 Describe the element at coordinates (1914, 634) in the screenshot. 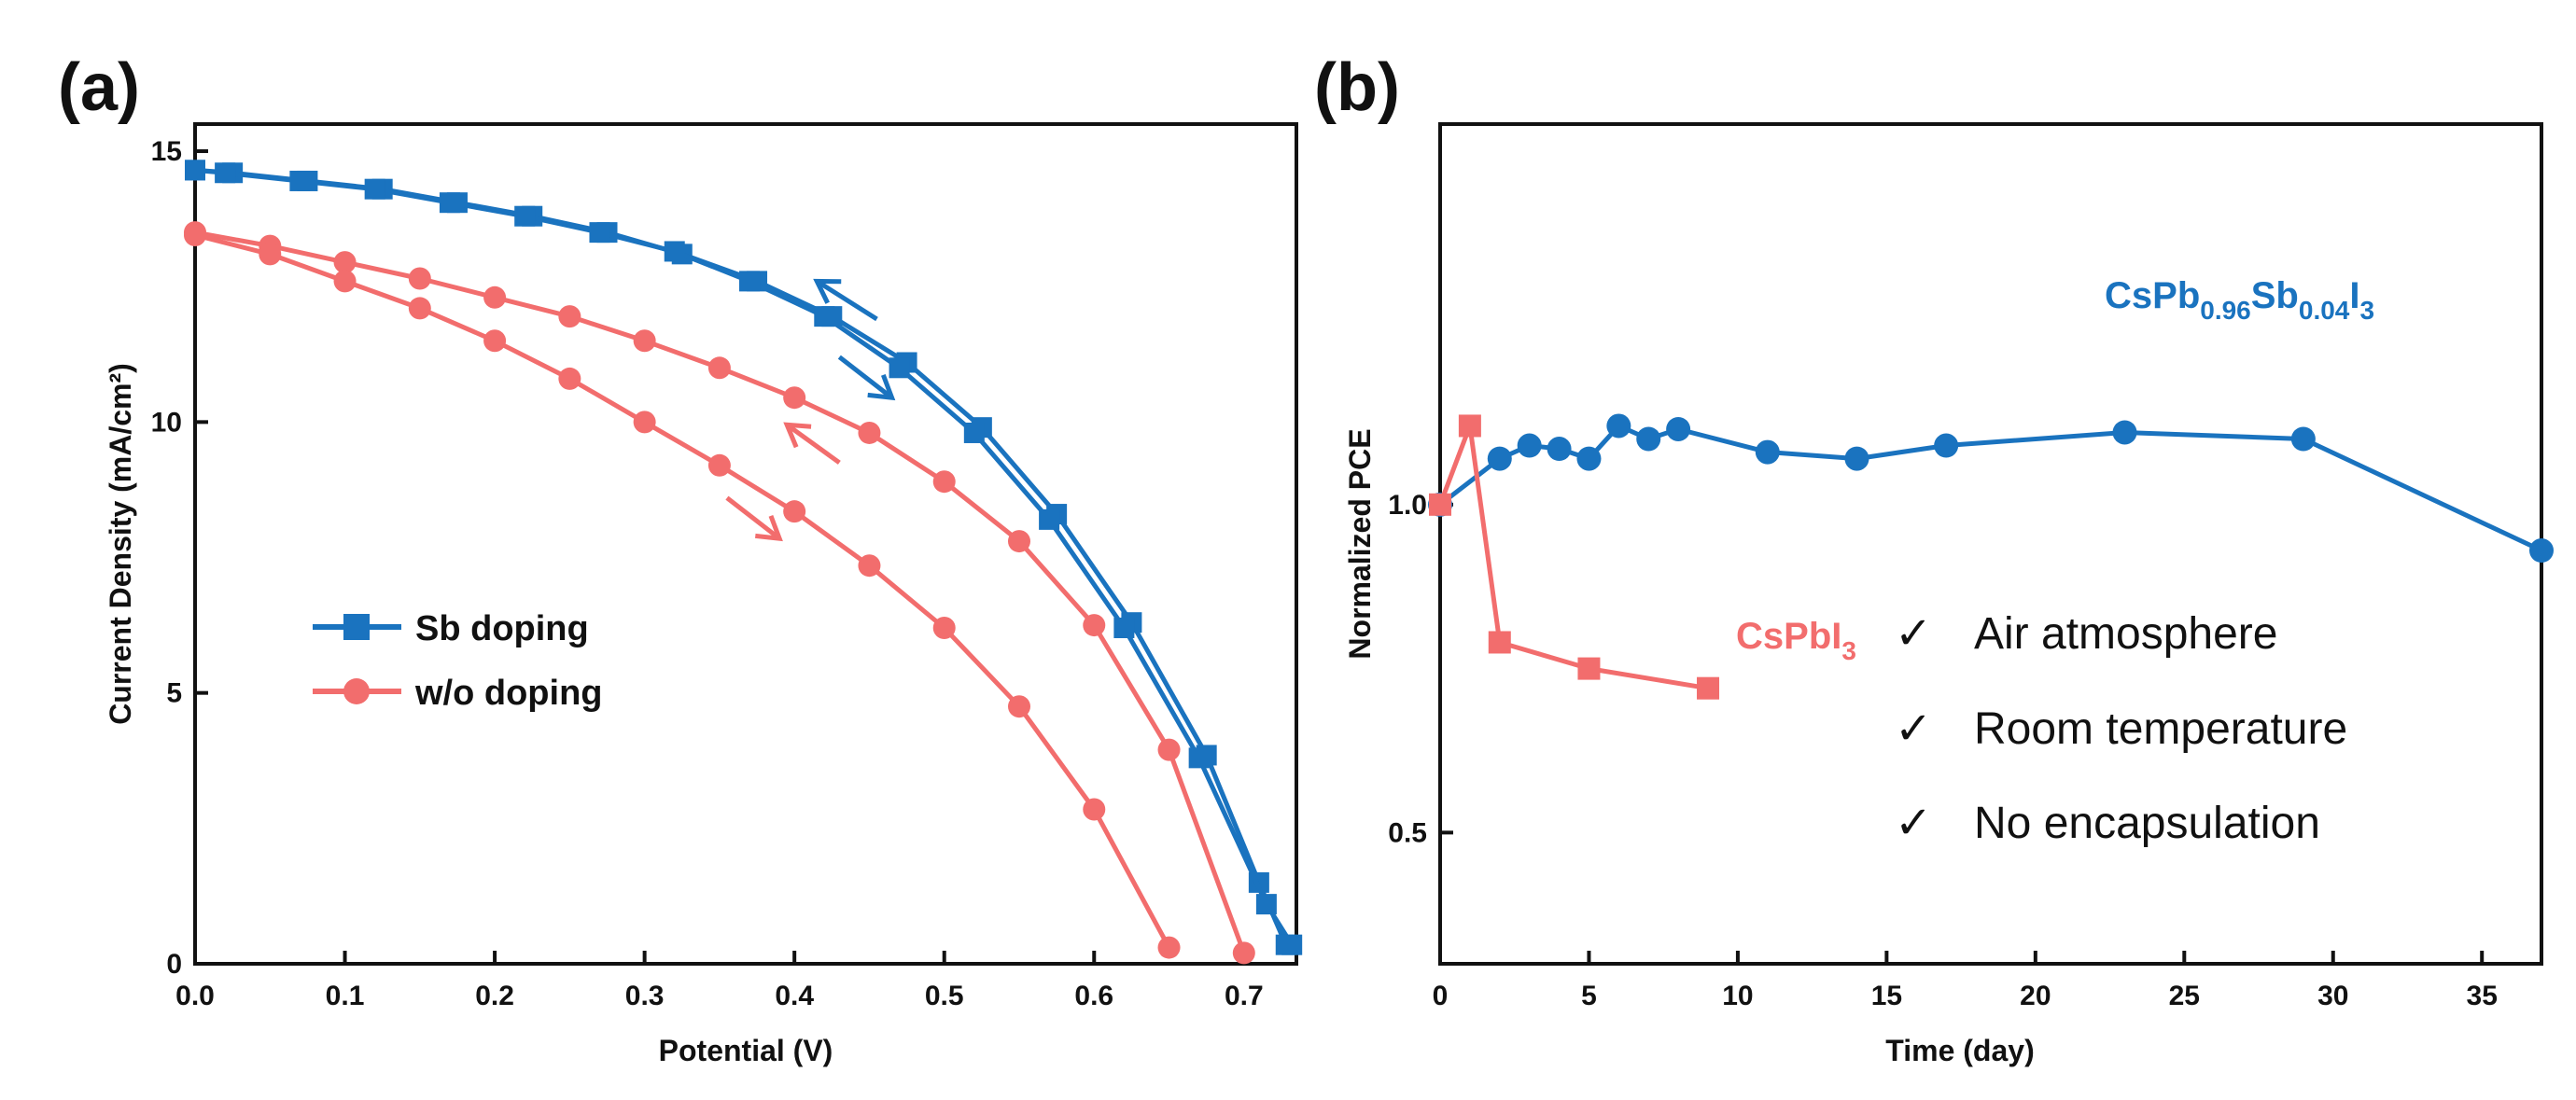

I see `condition-check-1: ✓` at that location.